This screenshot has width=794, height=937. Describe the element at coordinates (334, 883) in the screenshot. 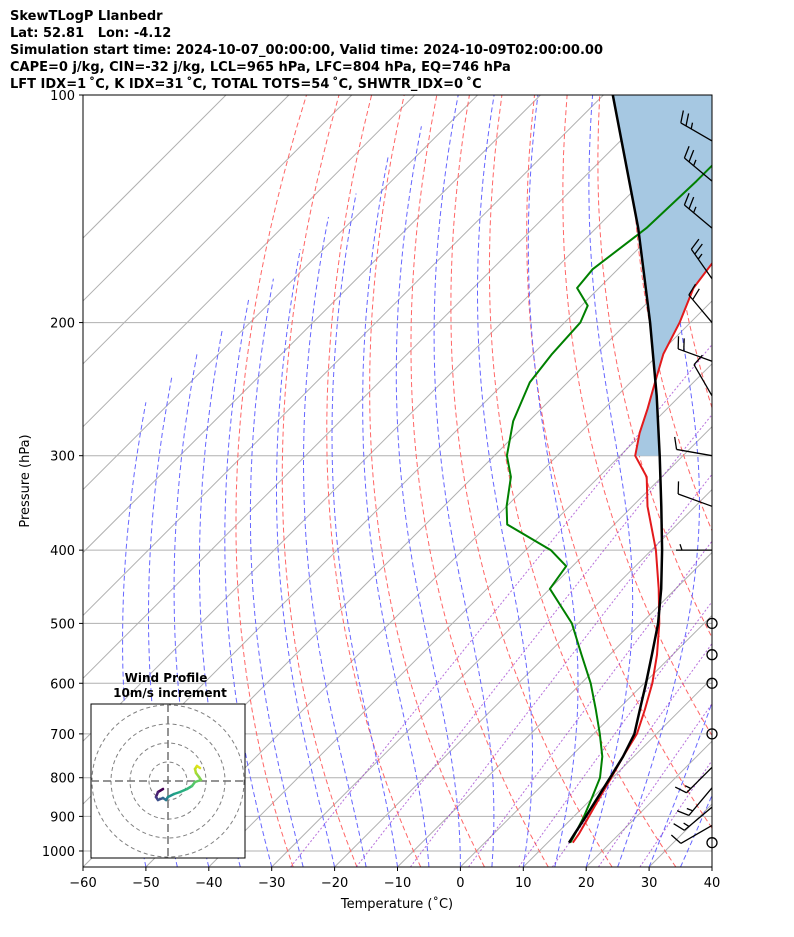

I see `x-tick-label: −20` at that location.